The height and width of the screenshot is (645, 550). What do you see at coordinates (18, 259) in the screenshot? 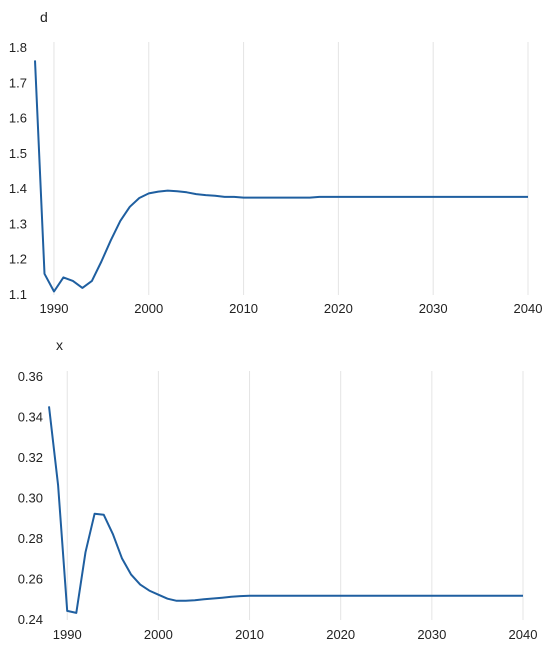
I see `y-tick-label: 1.2` at bounding box center [18, 259].